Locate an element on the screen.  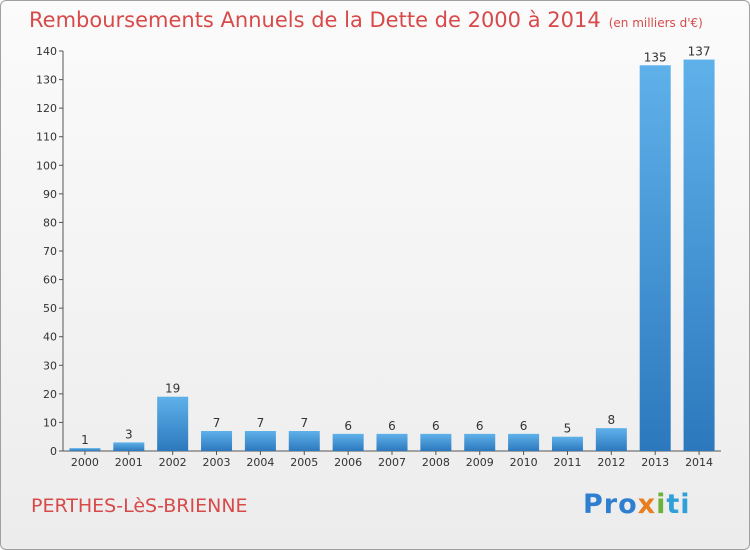
bar-2013 is located at coordinates (655, 258).